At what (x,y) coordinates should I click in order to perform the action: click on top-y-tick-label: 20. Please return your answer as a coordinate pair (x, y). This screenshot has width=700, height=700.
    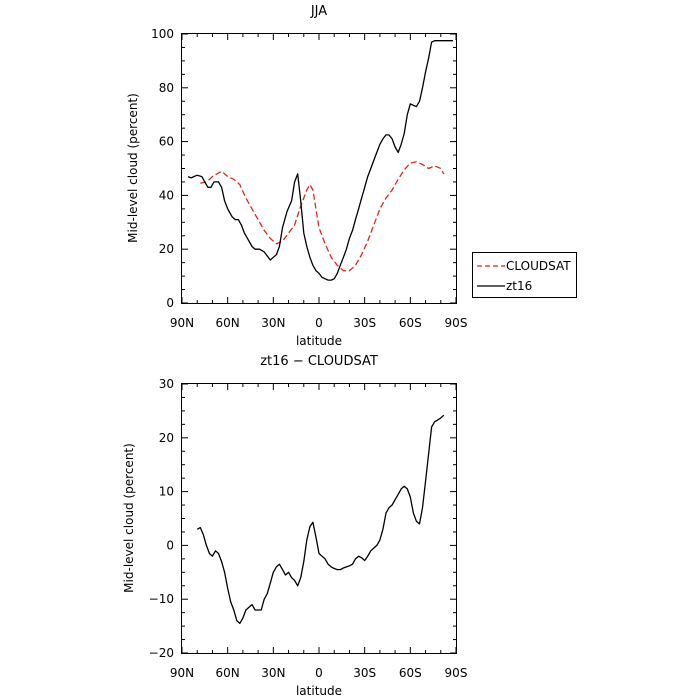
    Looking at the image, I should click on (166, 249).